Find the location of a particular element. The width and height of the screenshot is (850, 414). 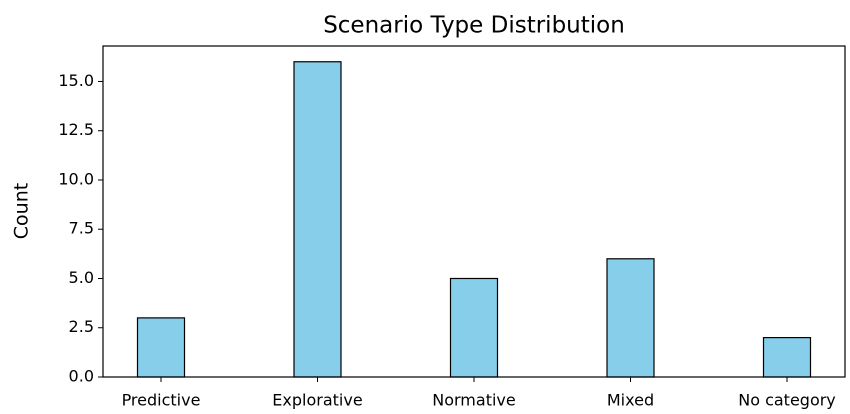

y-tick-label: 7.5 is located at coordinates (81, 228).